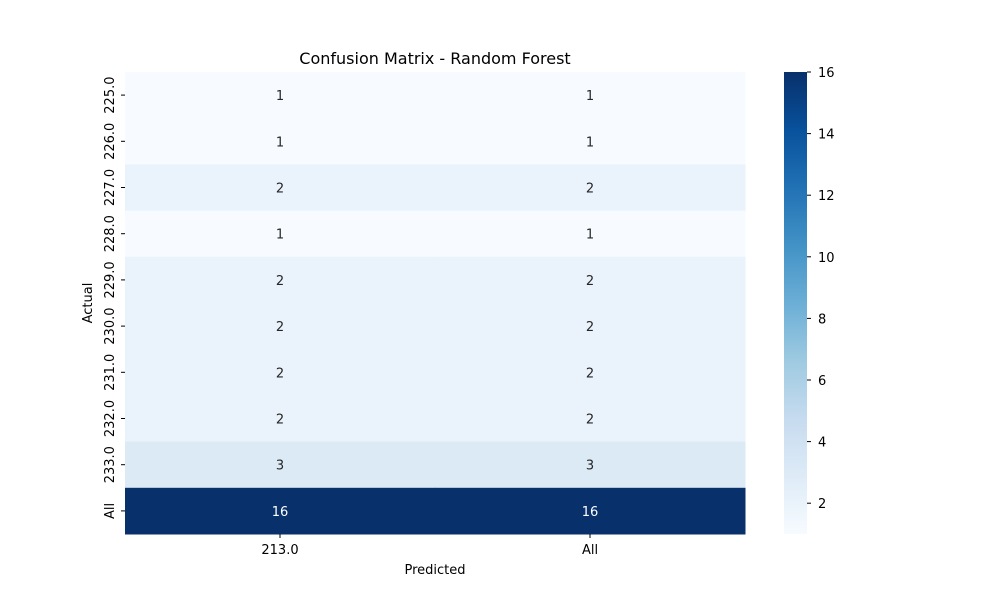  What do you see at coordinates (434, 570) in the screenshot?
I see `x-axis-label: Predicted` at bounding box center [434, 570].